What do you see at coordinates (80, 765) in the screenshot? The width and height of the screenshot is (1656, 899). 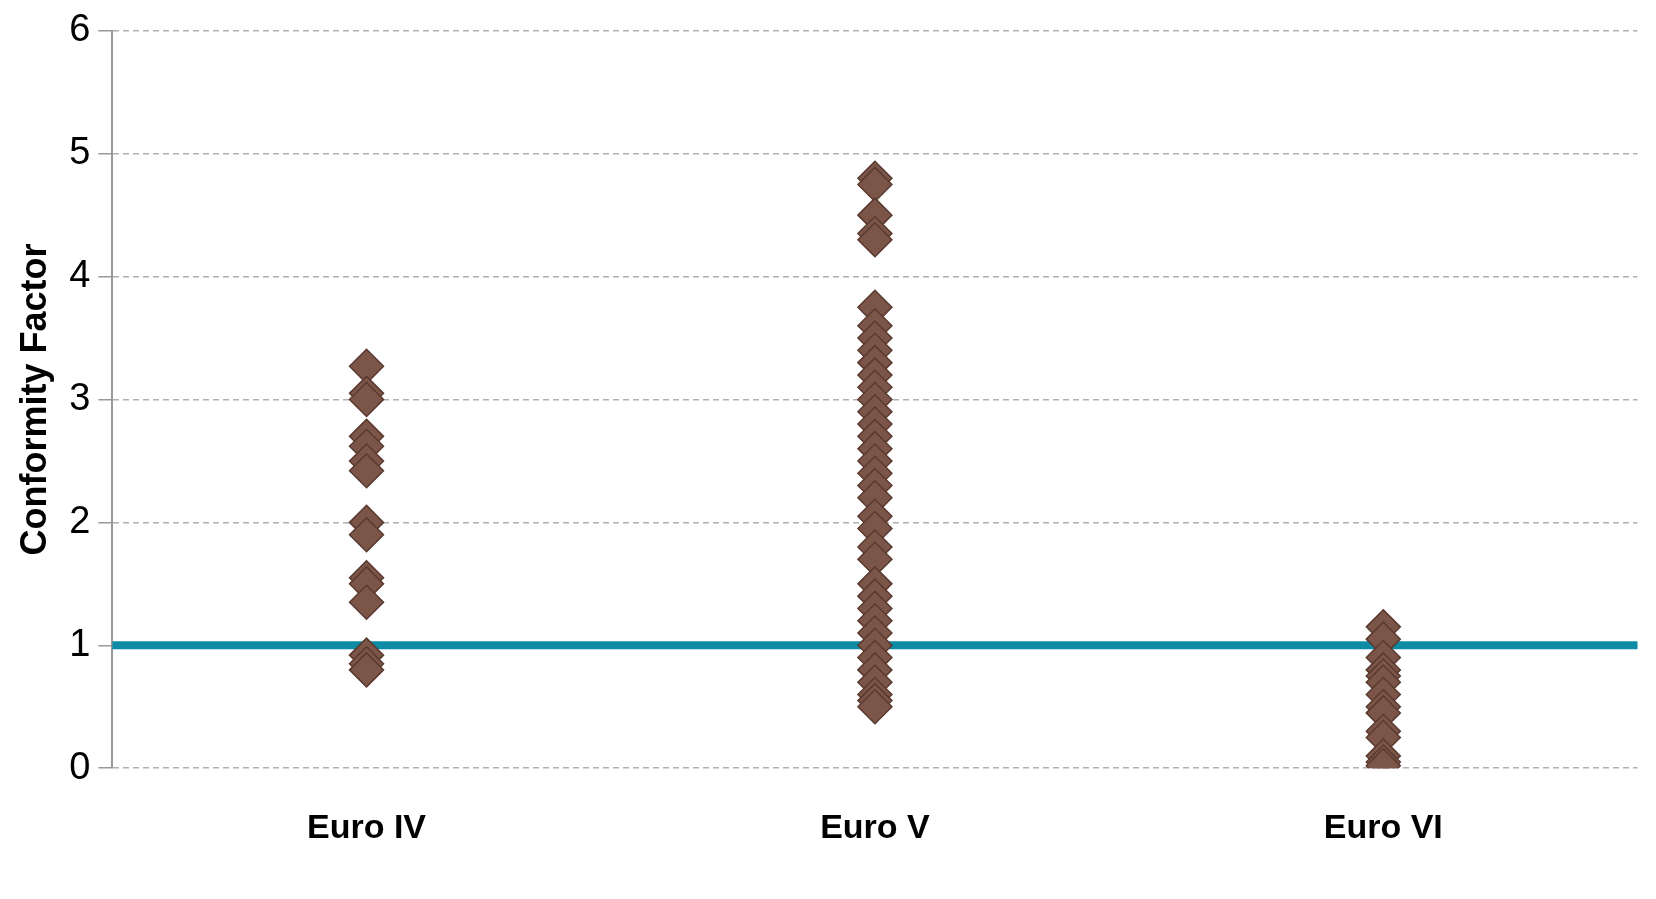 I see `y-tick-label: 0` at bounding box center [80, 765].